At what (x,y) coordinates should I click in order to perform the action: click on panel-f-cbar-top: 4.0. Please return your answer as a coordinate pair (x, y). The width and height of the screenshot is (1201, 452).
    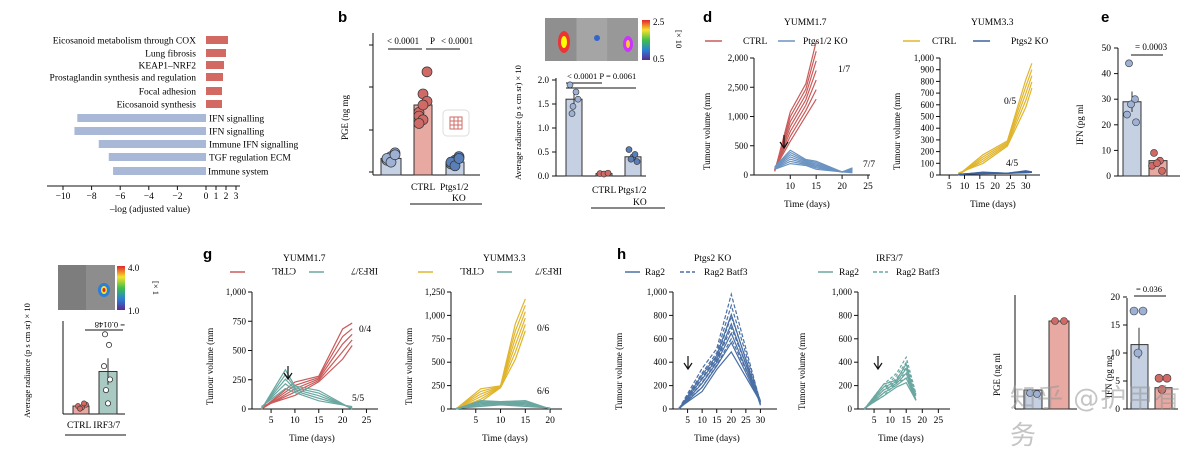
    Looking at the image, I should click on (134, 268).